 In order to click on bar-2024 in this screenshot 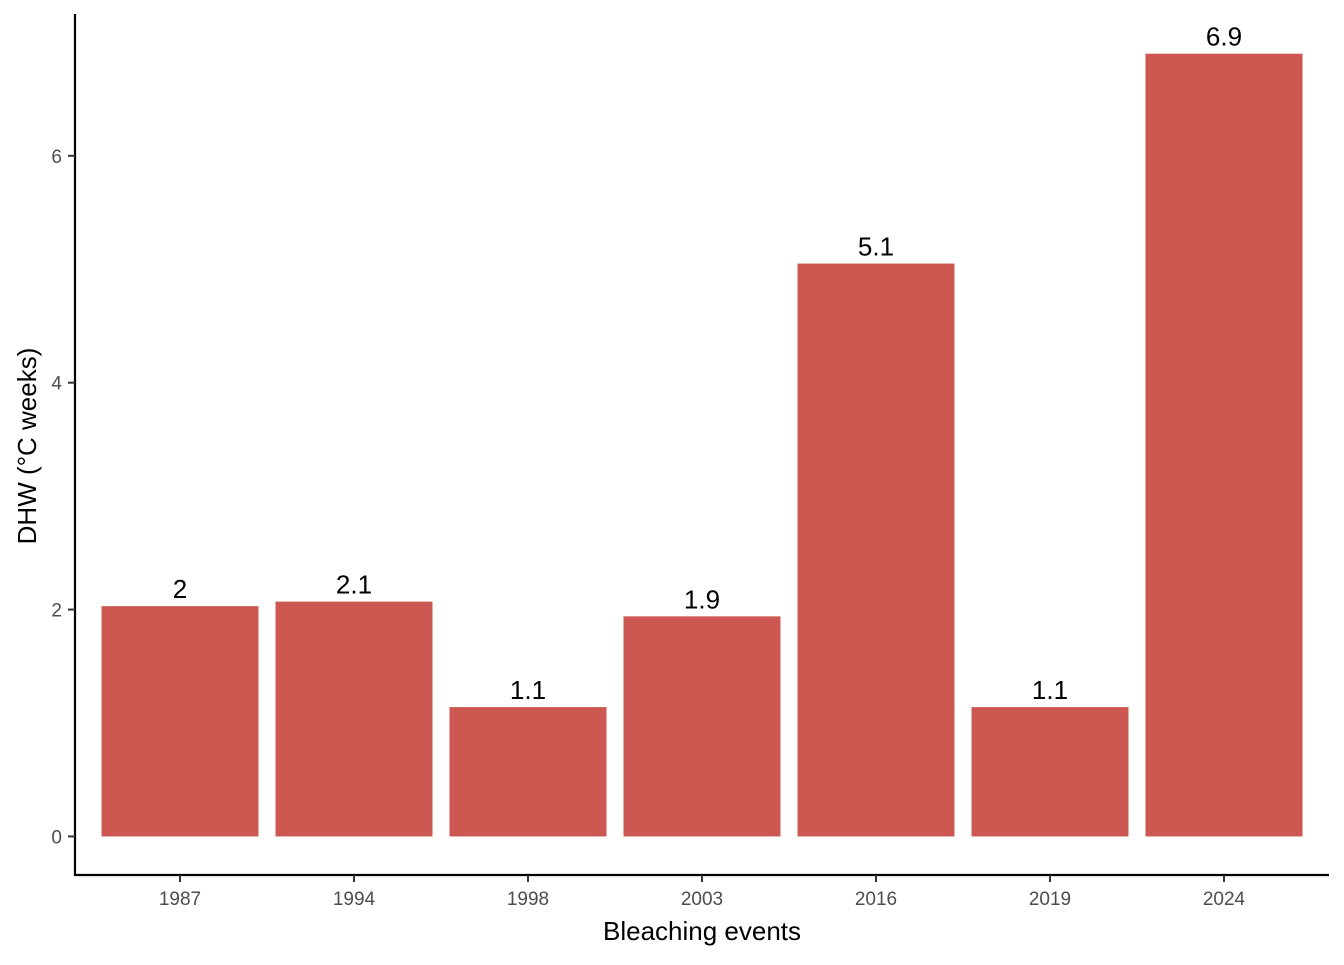, I will do `click(1224, 445)`.